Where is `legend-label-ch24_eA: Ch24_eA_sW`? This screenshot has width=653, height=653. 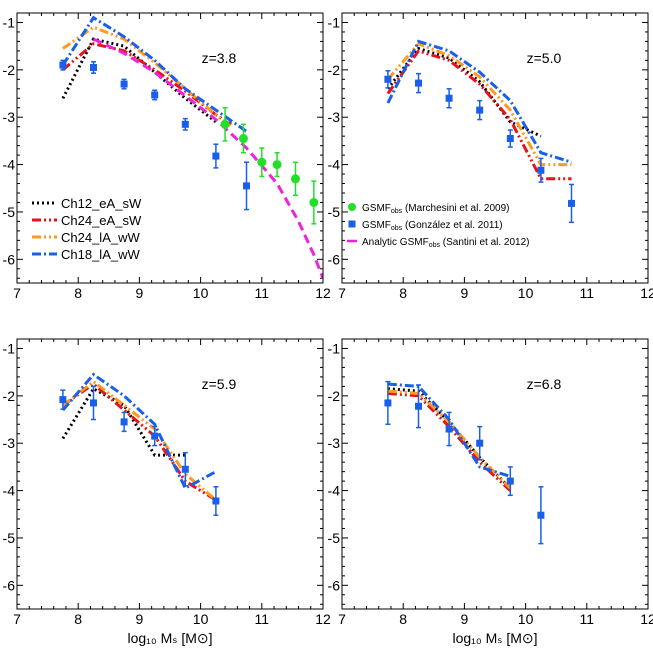 legend-label-ch24_eA: Ch24_eA_sW is located at coordinates (101, 220).